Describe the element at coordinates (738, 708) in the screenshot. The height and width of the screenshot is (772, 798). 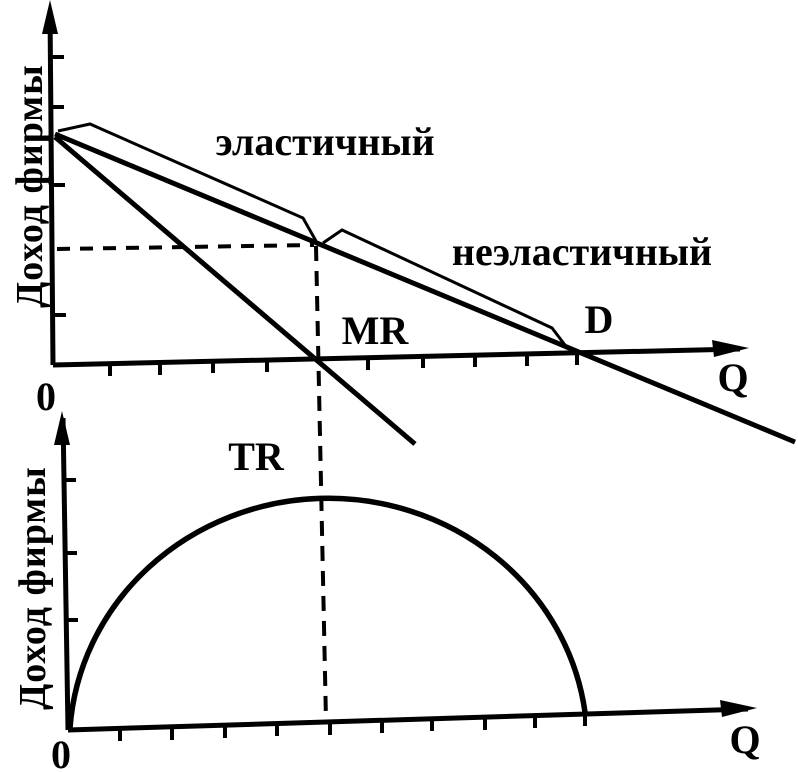
I see `bottom-x-axis-arrowhead` at that location.